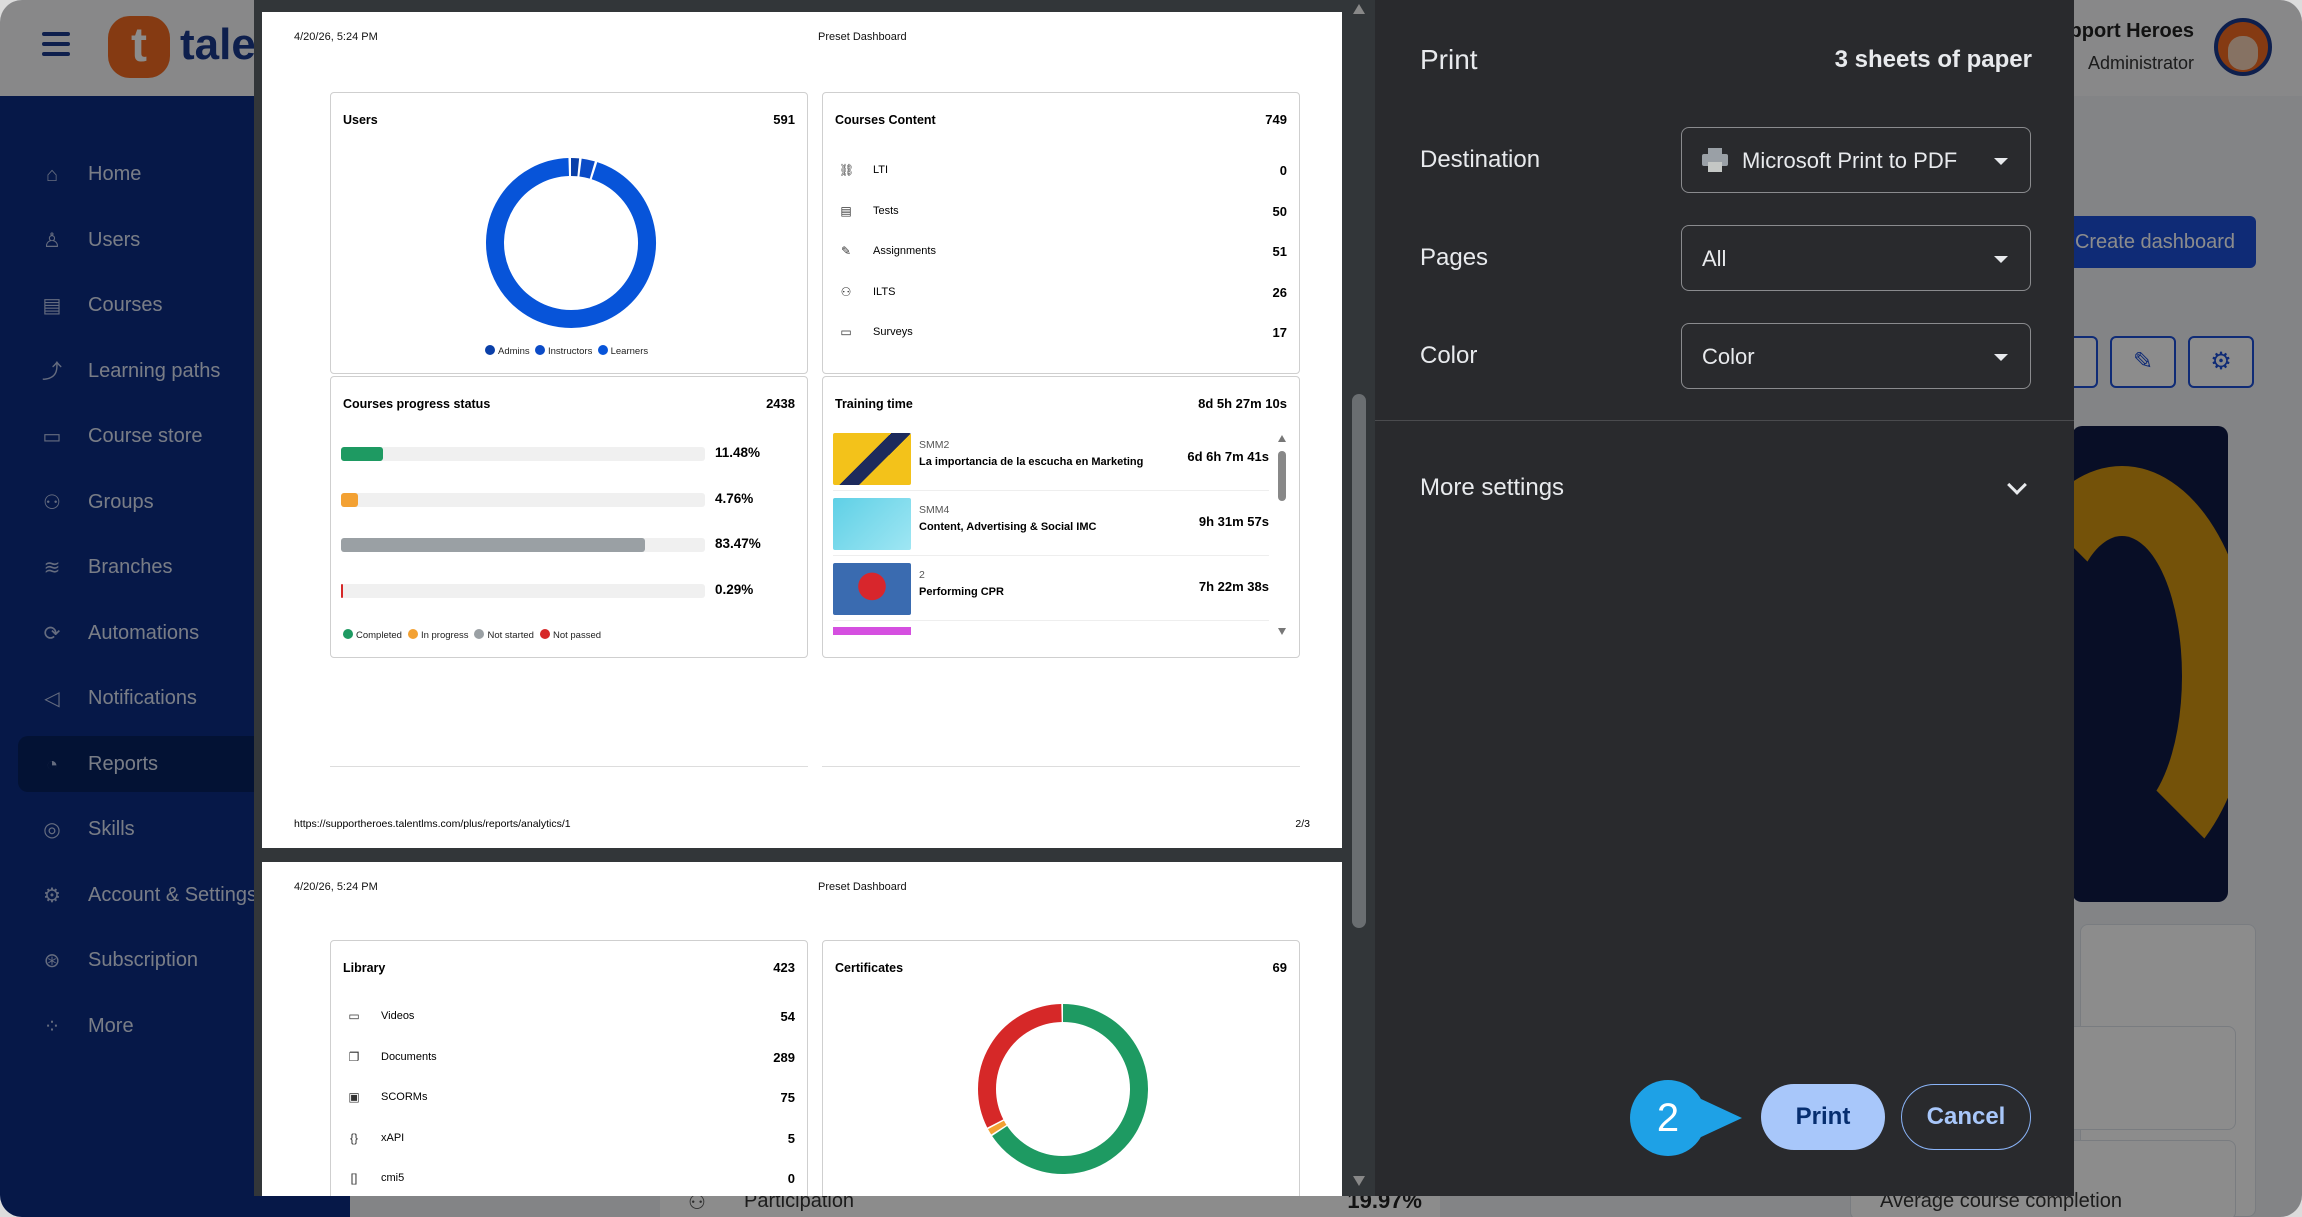 This screenshot has height=1217, width=2302. What do you see at coordinates (1359, 8) in the screenshot?
I see `preview-scroll-up-icon` at bounding box center [1359, 8].